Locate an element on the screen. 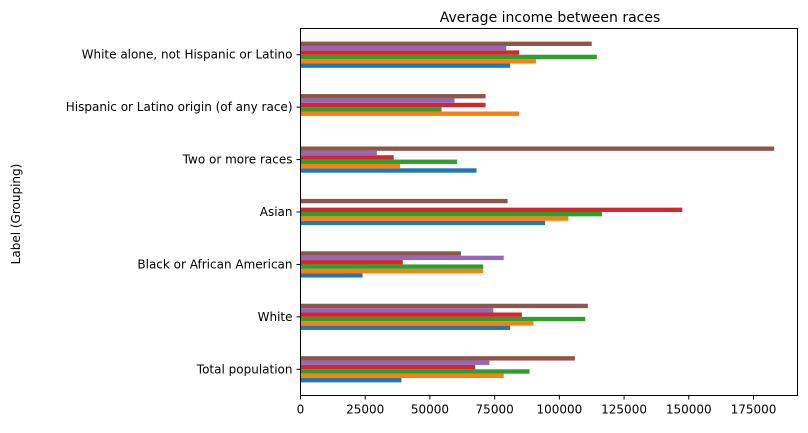  x-tick-label: 50000 is located at coordinates (430, 410).